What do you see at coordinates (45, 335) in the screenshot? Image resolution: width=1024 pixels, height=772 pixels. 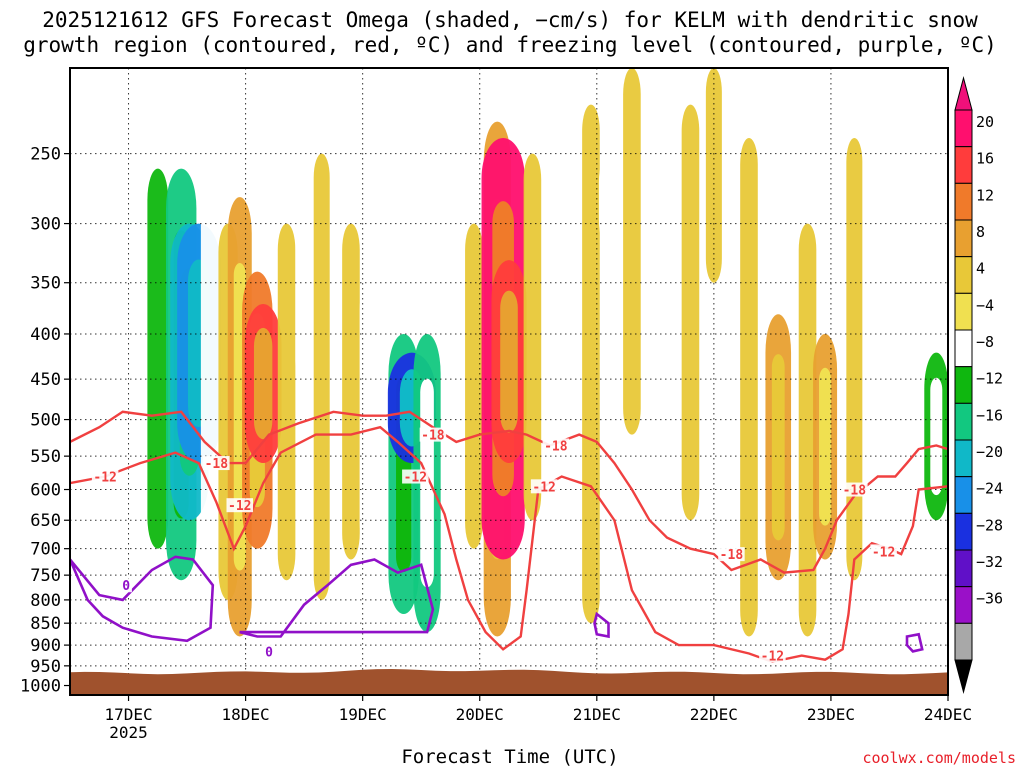 I see `y-tick-label-400: 400` at bounding box center [45, 335].